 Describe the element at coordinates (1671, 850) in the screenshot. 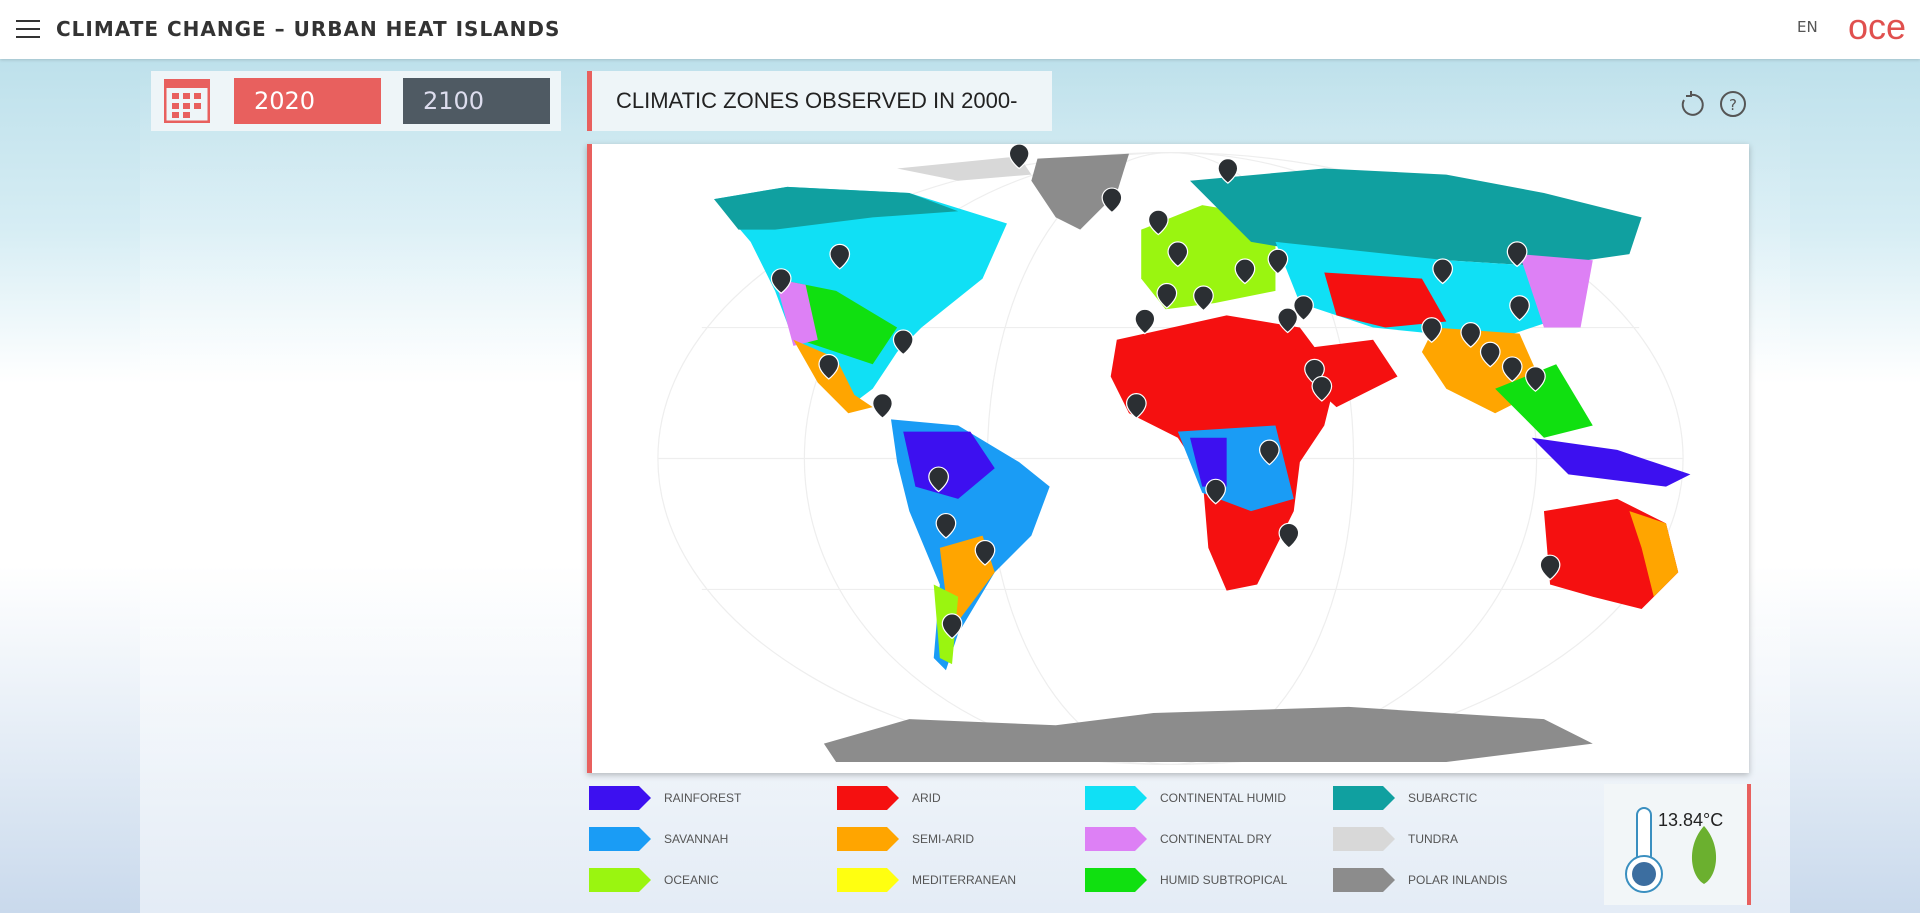

I see `temperature-icons` at that location.